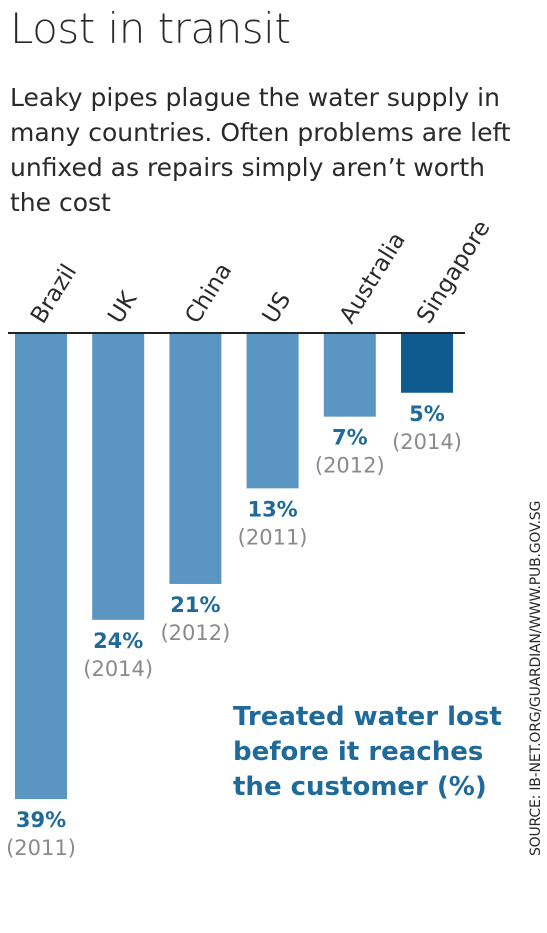 This screenshot has width=547, height=933. I want to click on value-label-uk: 24%, so click(118, 641).